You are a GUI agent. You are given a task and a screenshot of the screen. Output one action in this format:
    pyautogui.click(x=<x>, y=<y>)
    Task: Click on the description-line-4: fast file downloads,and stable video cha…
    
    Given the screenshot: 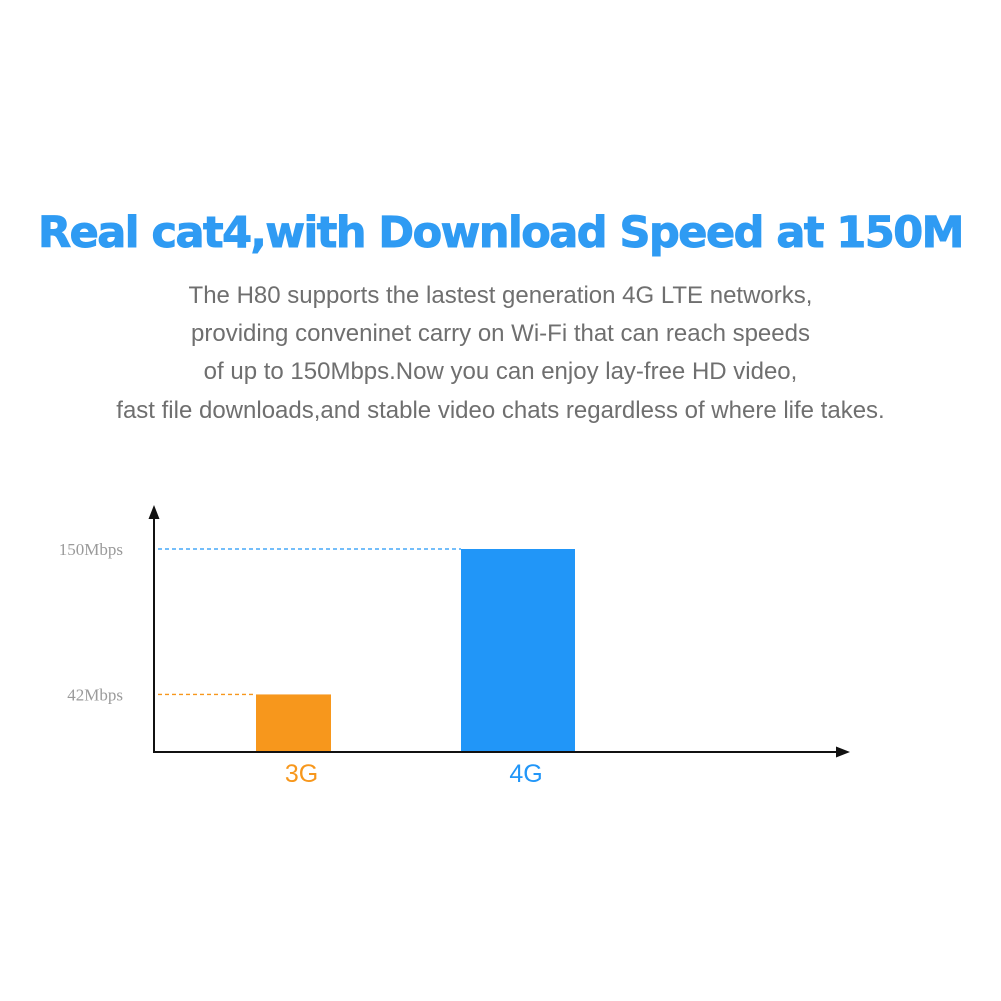 What is the action you would take?
    pyautogui.click(x=500, y=410)
    